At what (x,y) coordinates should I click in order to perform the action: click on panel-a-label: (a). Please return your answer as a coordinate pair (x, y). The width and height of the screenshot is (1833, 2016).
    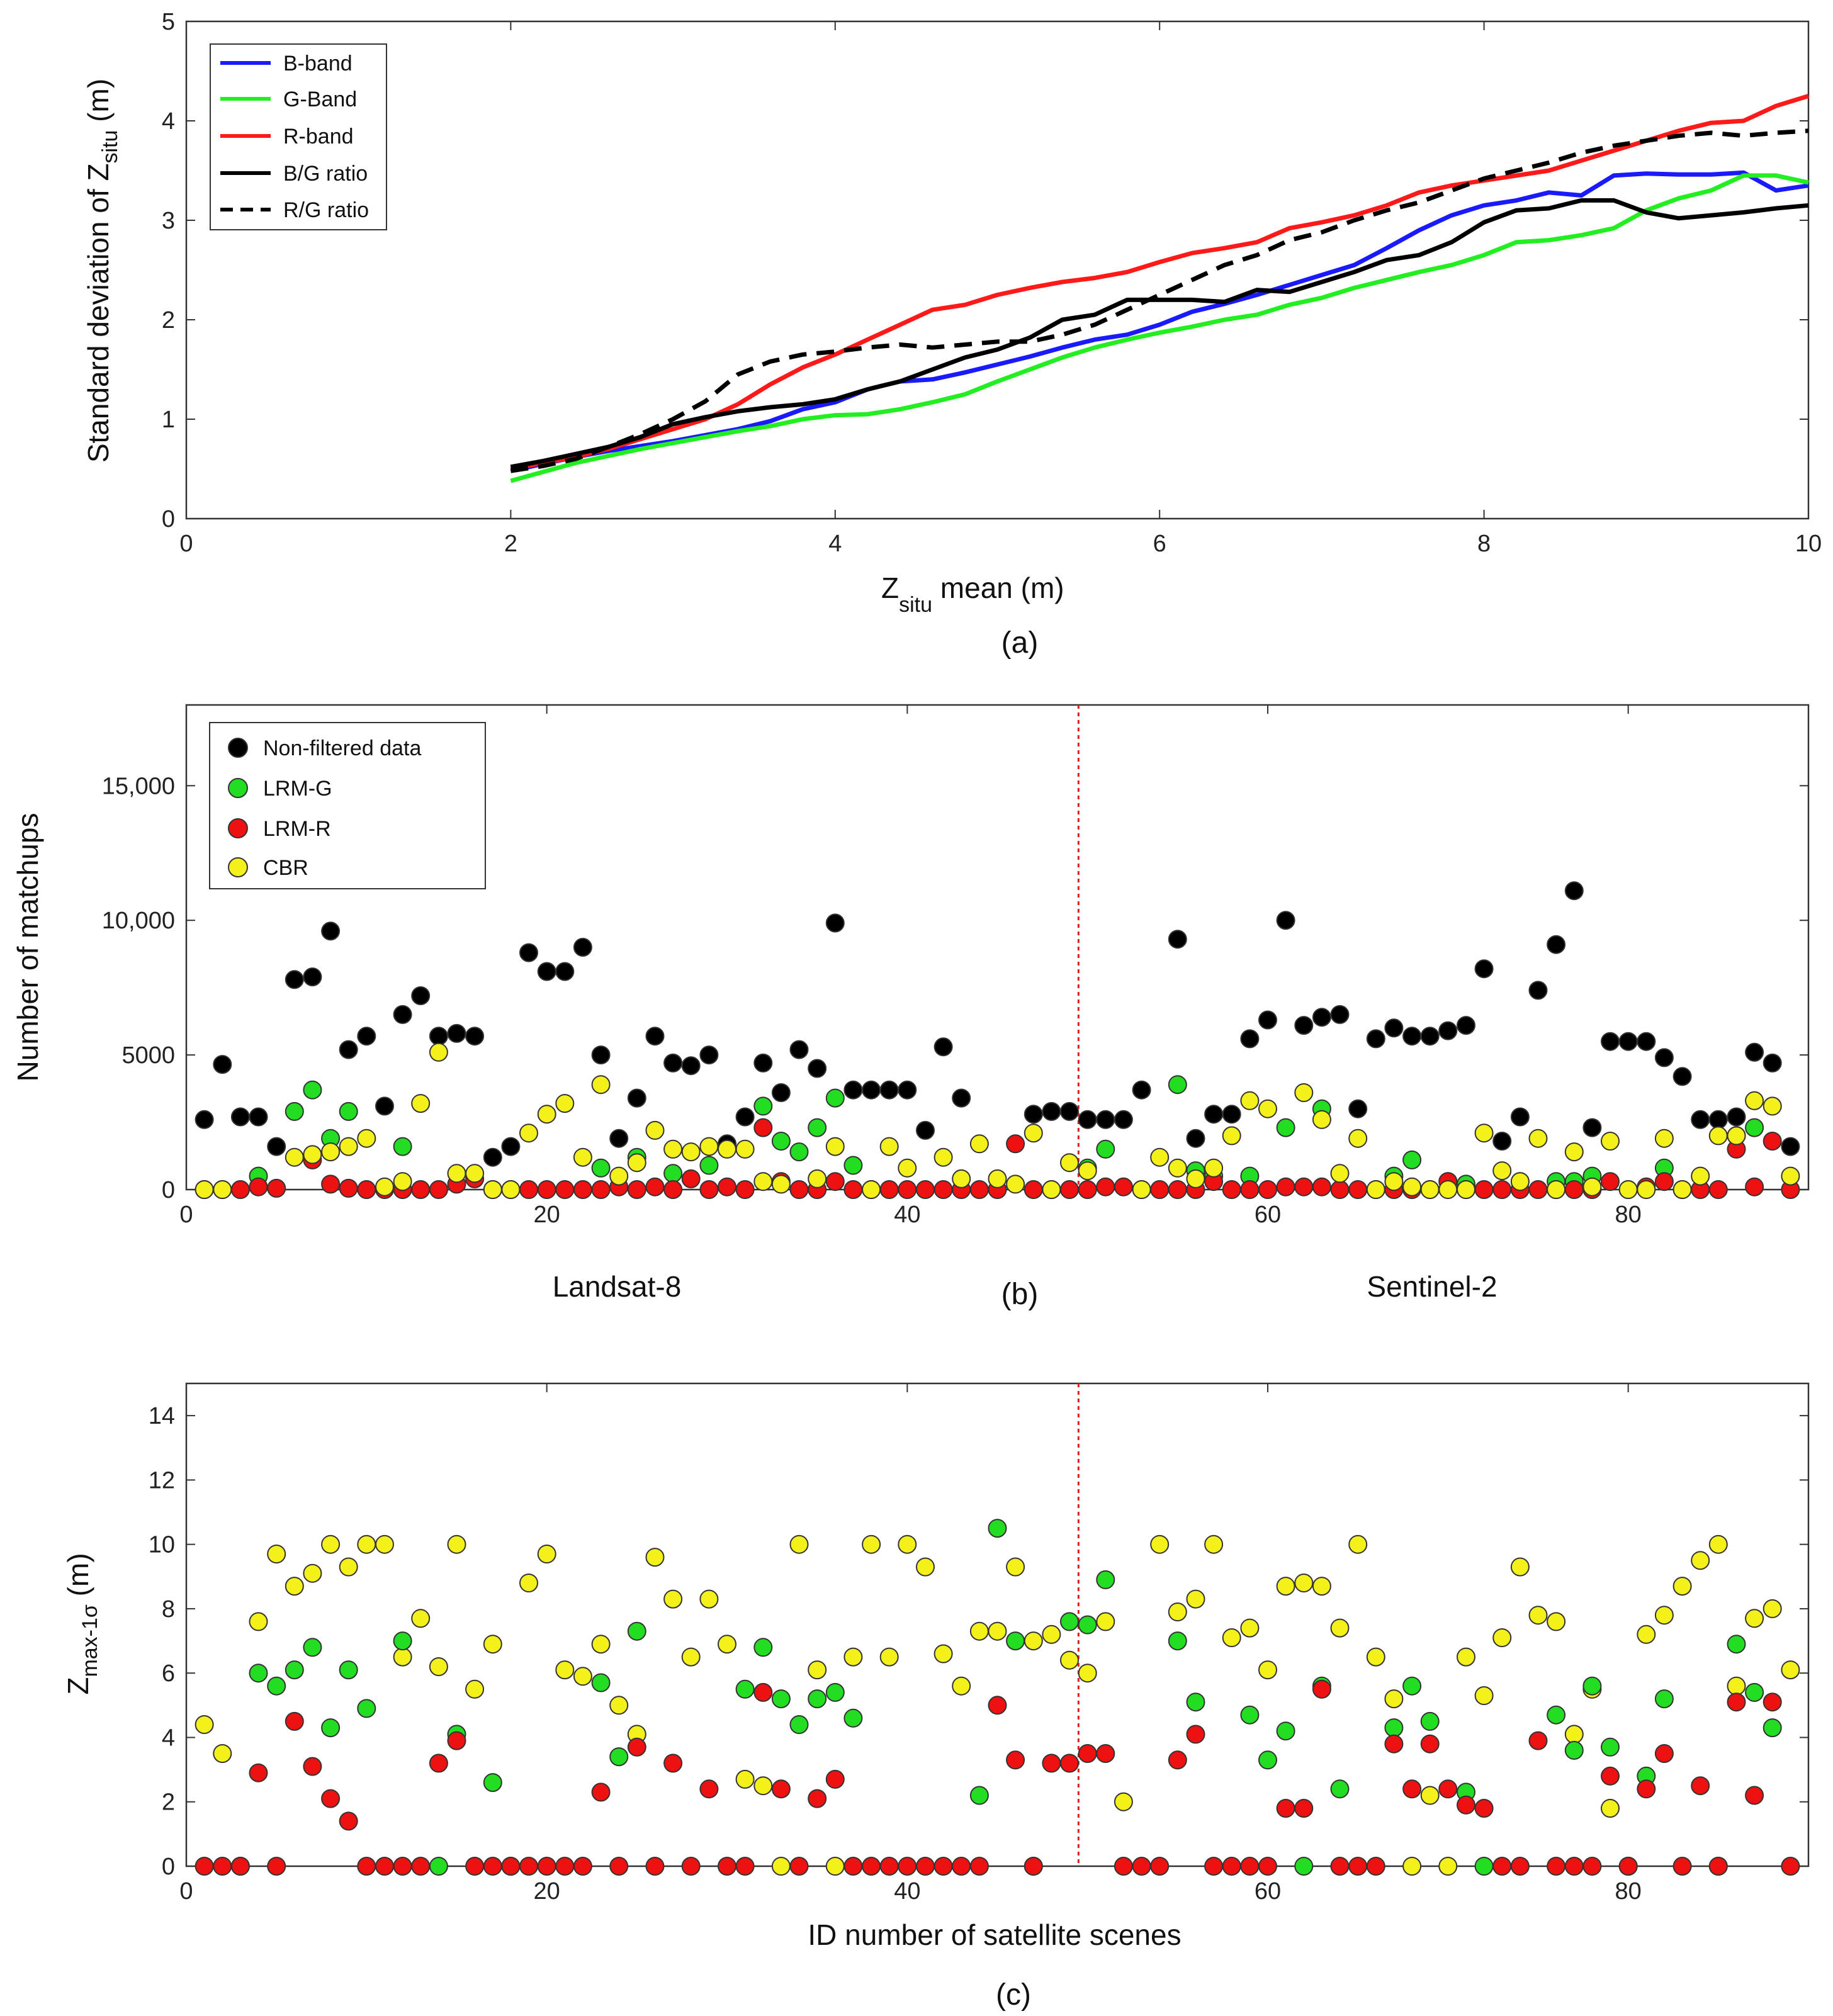
    Looking at the image, I should click on (1020, 643).